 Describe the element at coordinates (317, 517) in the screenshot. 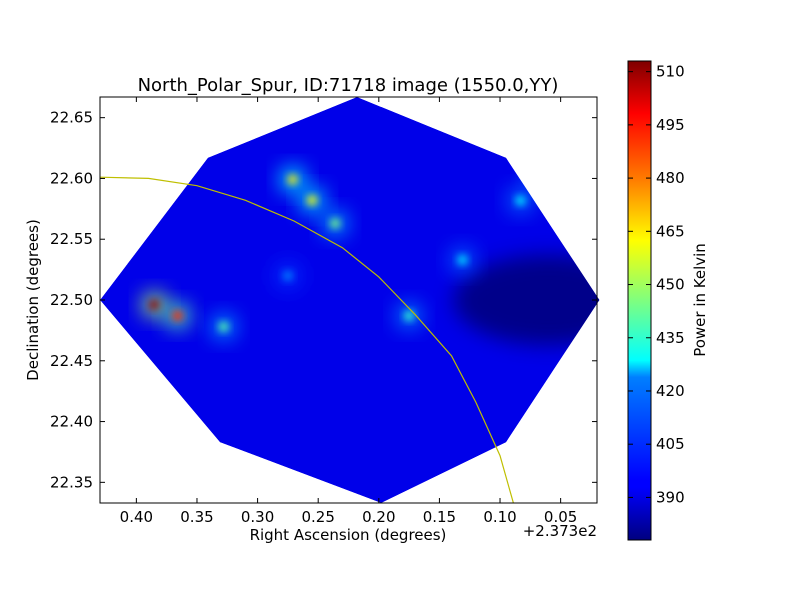

I see `x-tick-label: 0.25` at that location.